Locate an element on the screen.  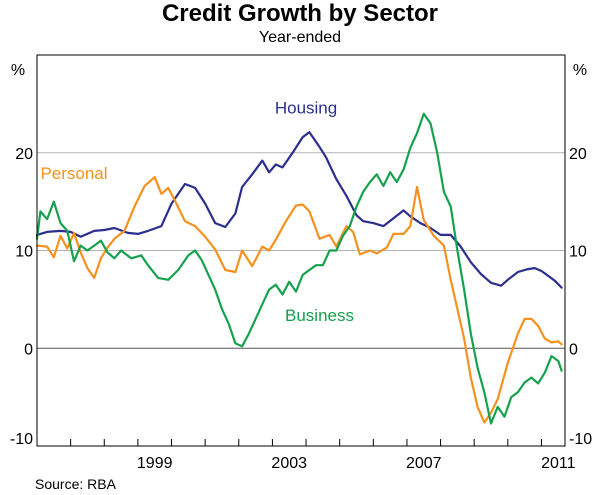
series-label-personal: Personal is located at coordinates (73, 173).